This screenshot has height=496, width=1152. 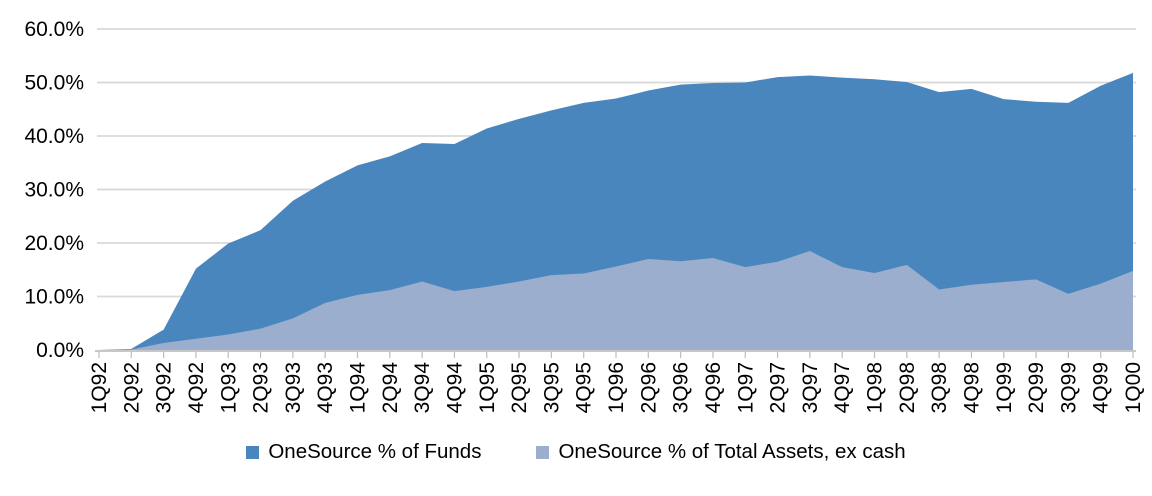 What do you see at coordinates (1068, 387) in the screenshot?
I see `x-axis-tick-label: 3Q99` at bounding box center [1068, 387].